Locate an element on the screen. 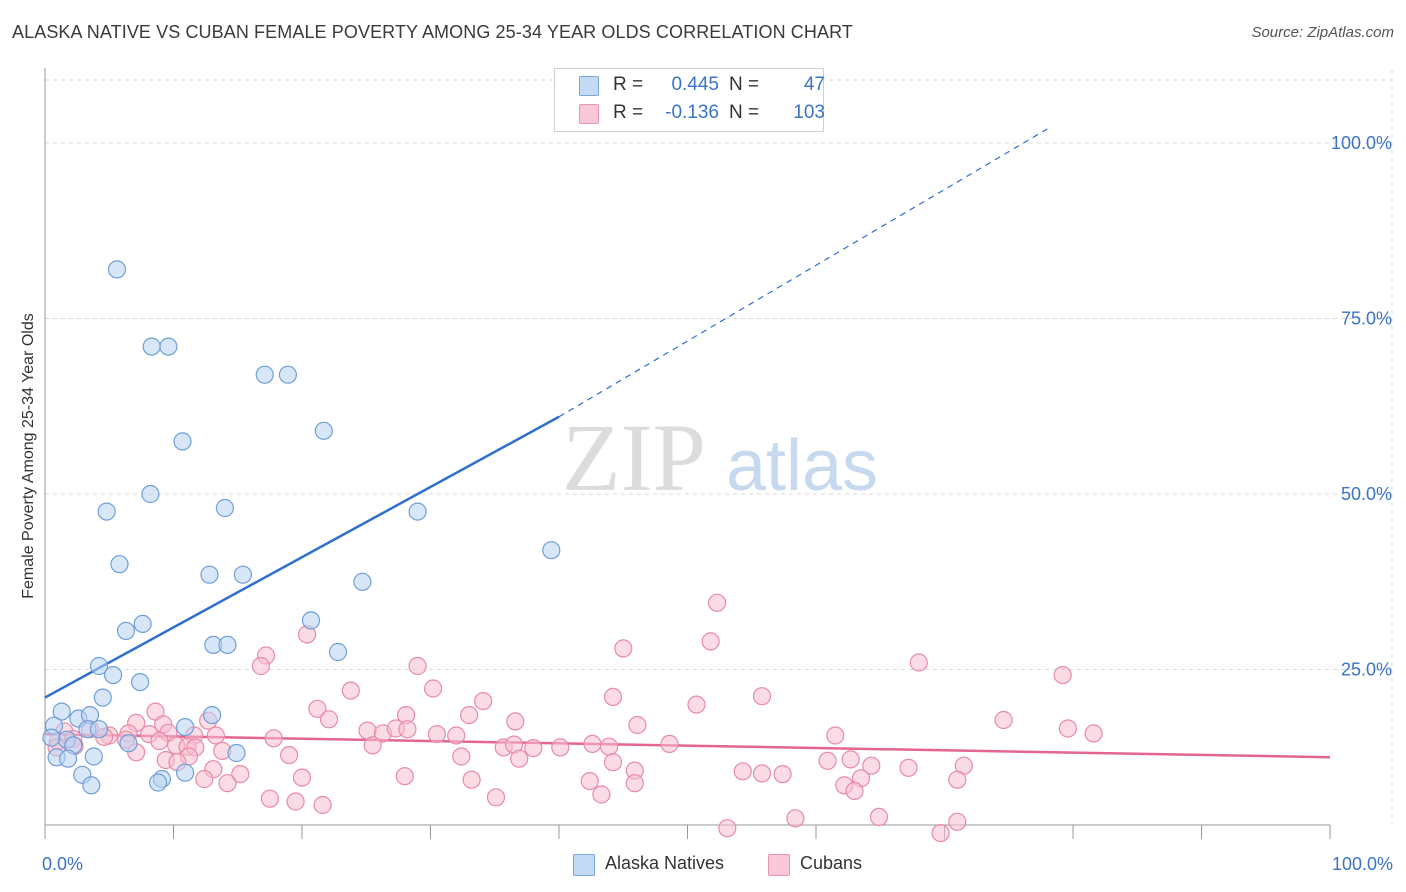 The width and height of the screenshot is (1406, 892). y-tick-label: 25.0% is located at coordinates (1366, 670).